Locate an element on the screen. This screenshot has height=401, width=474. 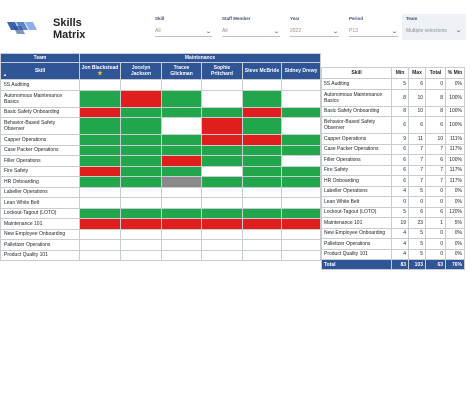
team-filter: Team Multiple selections ⌄ is located at coordinates (434, 27).